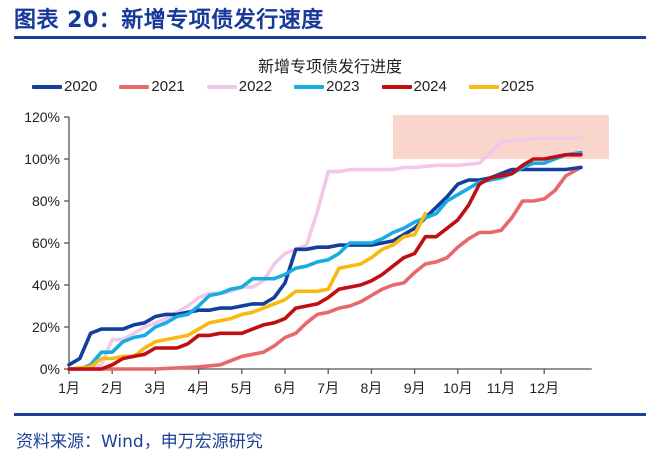  What do you see at coordinates (415, 388) in the screenshot?
I see `x-tick-label: 9月` at bounding box center [415, 388].